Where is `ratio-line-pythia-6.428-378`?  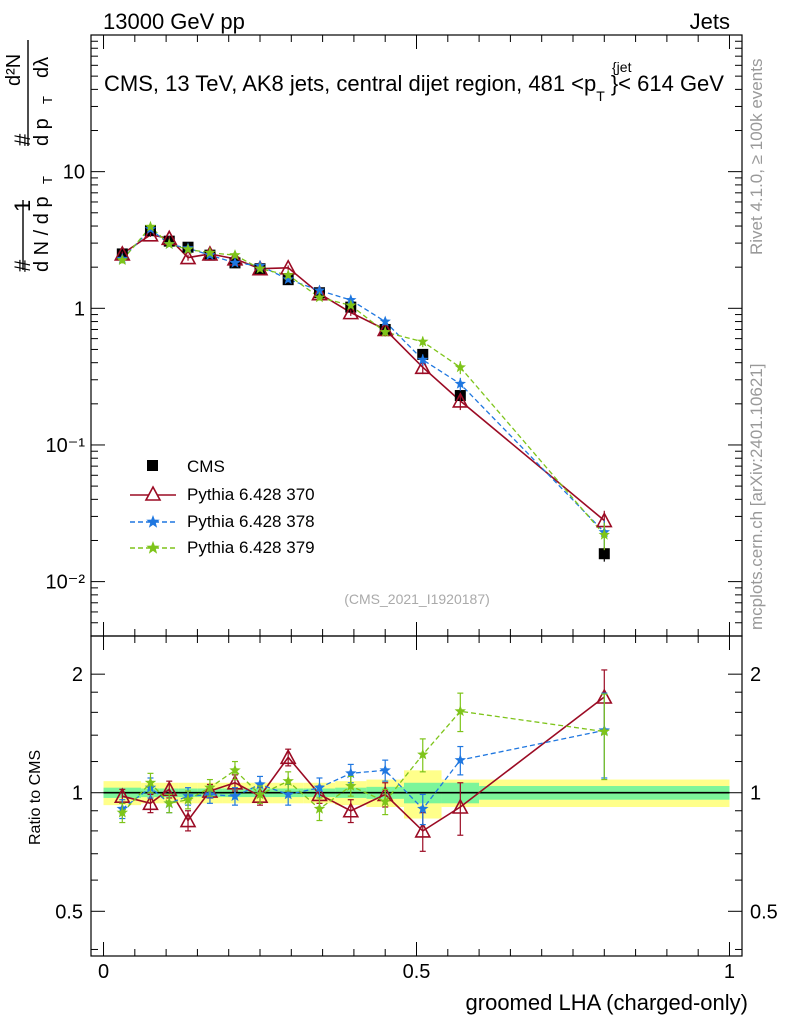 ratio-line-pythia-6.428-378 is located at coordinates (363, 769).